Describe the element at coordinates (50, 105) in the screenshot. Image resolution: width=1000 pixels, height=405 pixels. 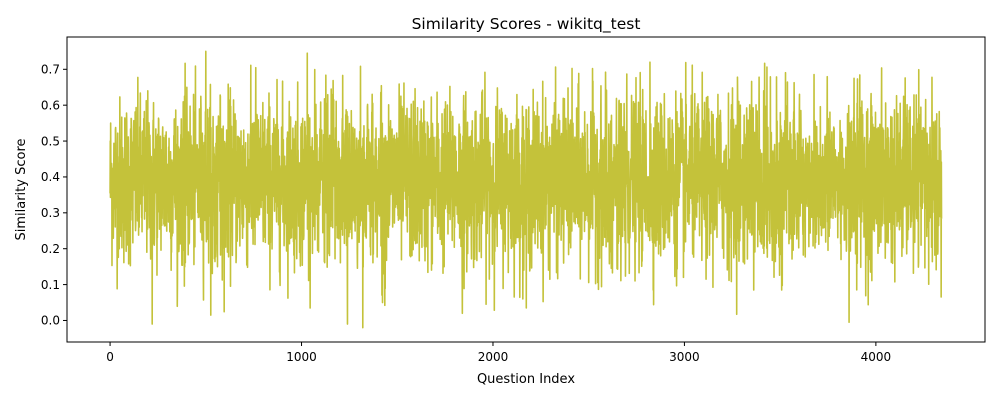
I see `y-tick-label: 0.6` at that location.